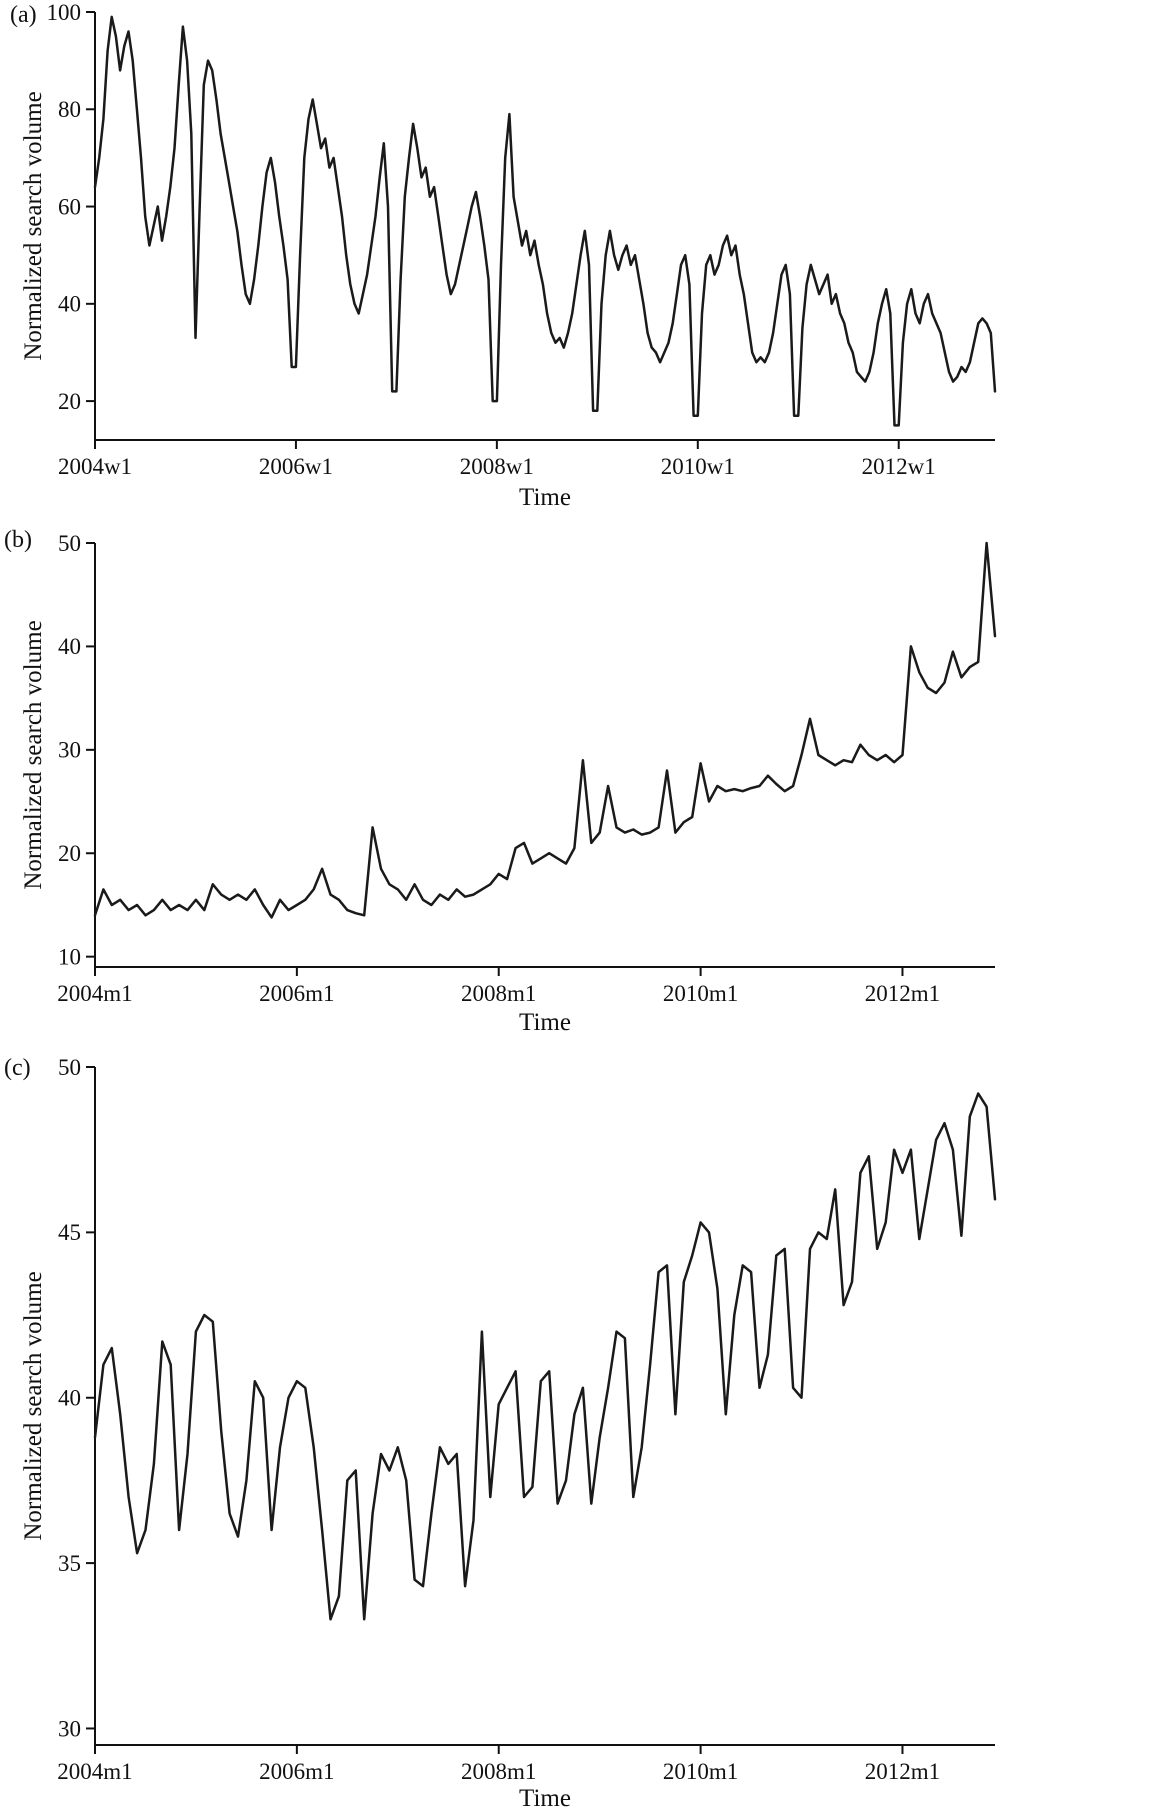  What do you see at coordinates (69, 956) in the screenshot?
I see `y-tick-label: 10` at bounding box center [69, 956].